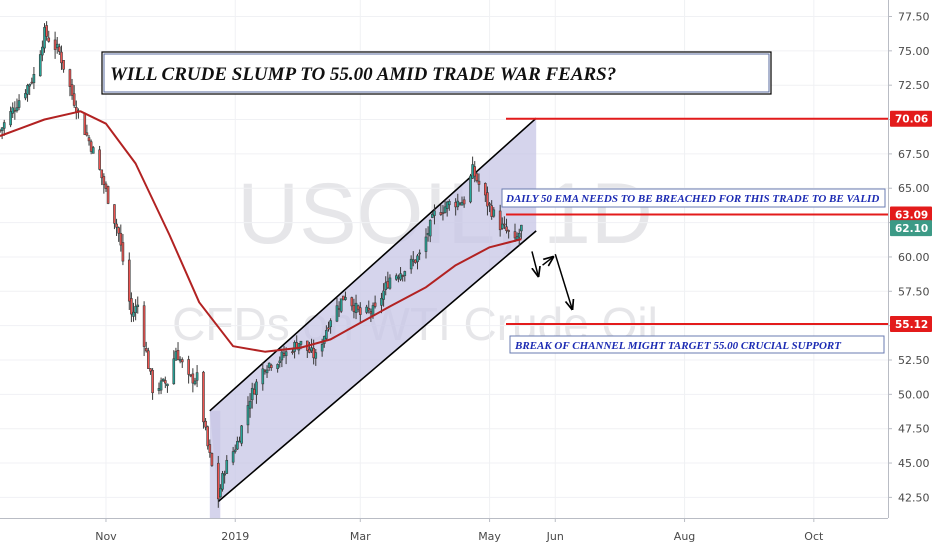 The image size is (932, 550). I want to click on price-axis-background, so click(910, 275).